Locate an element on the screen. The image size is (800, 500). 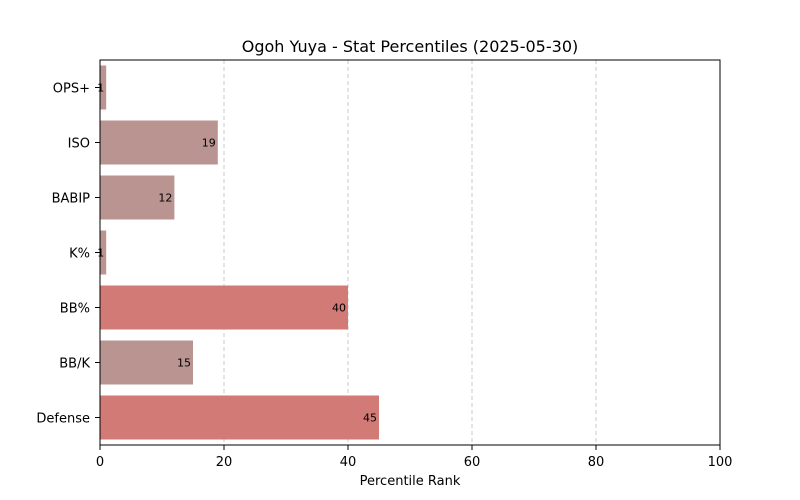
x-tick-label: 100 is located at coordinates (720, 462).